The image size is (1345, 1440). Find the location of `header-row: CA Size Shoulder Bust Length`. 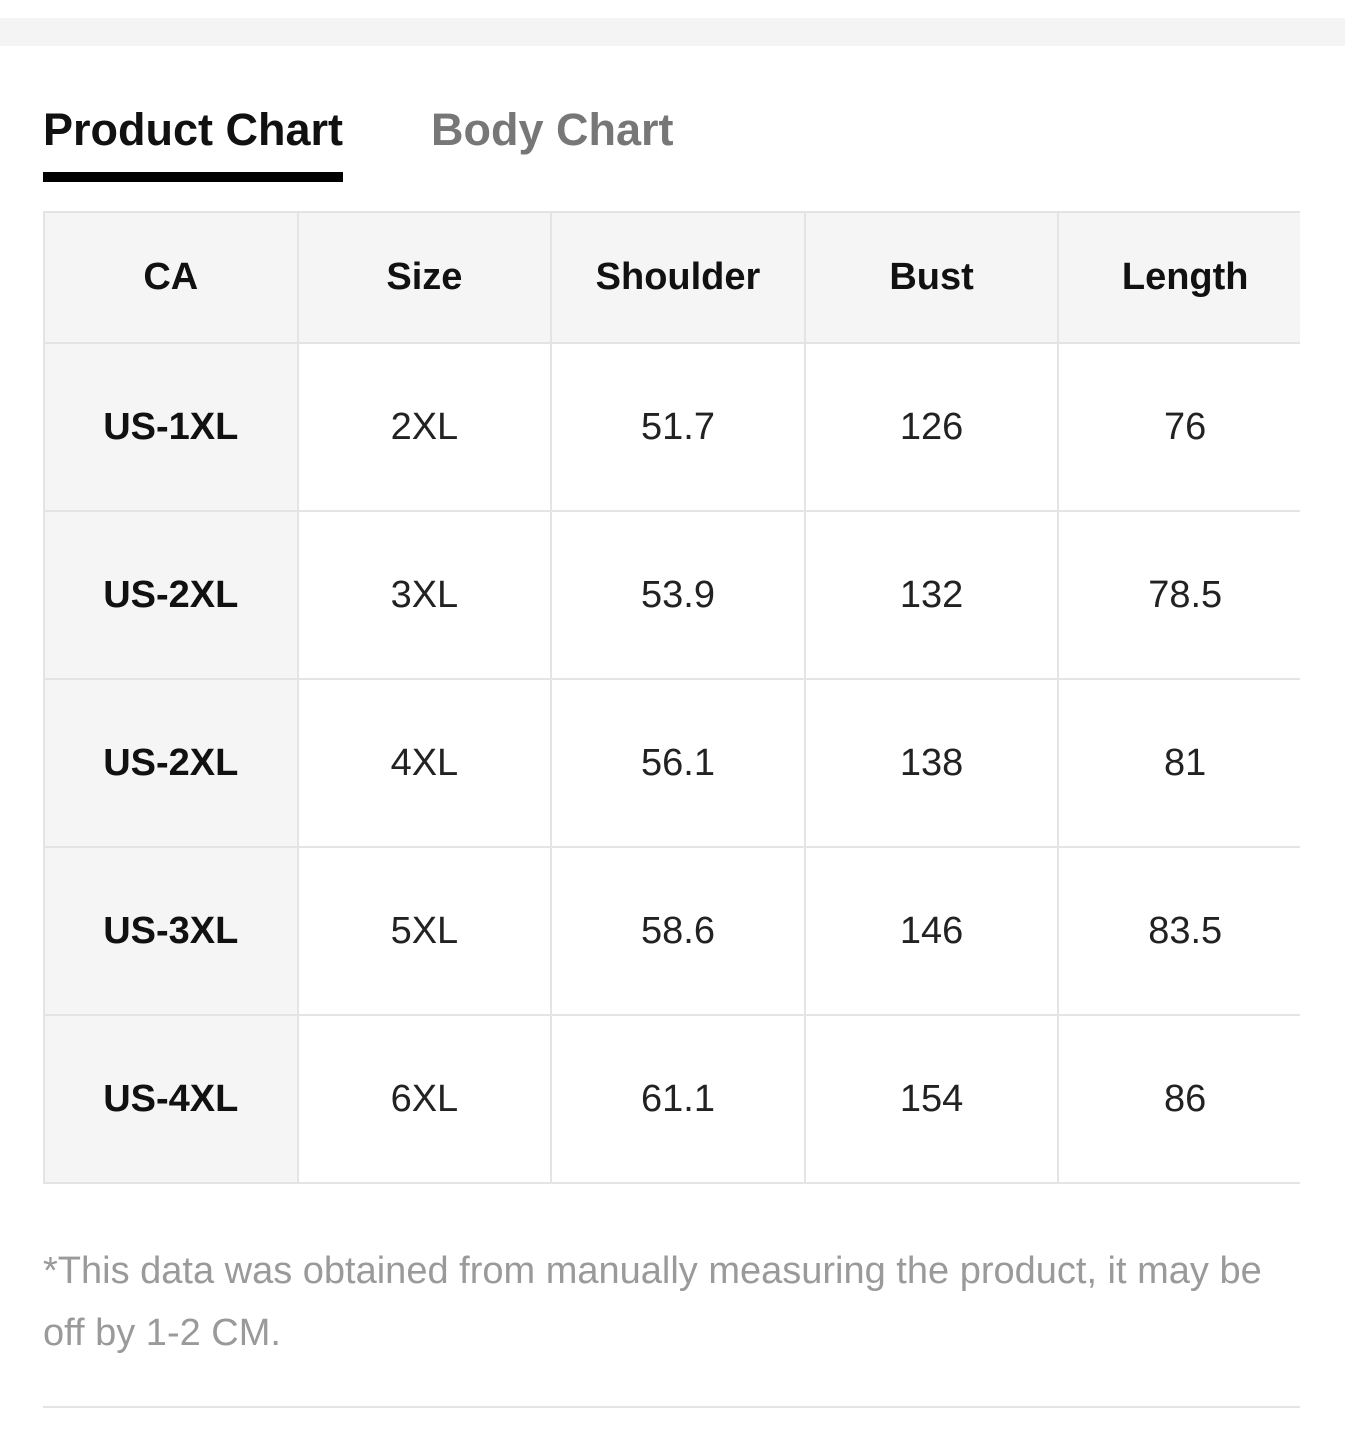

header-row: CA Size Shoulder Bust Length is located at coordinates (671, 277).